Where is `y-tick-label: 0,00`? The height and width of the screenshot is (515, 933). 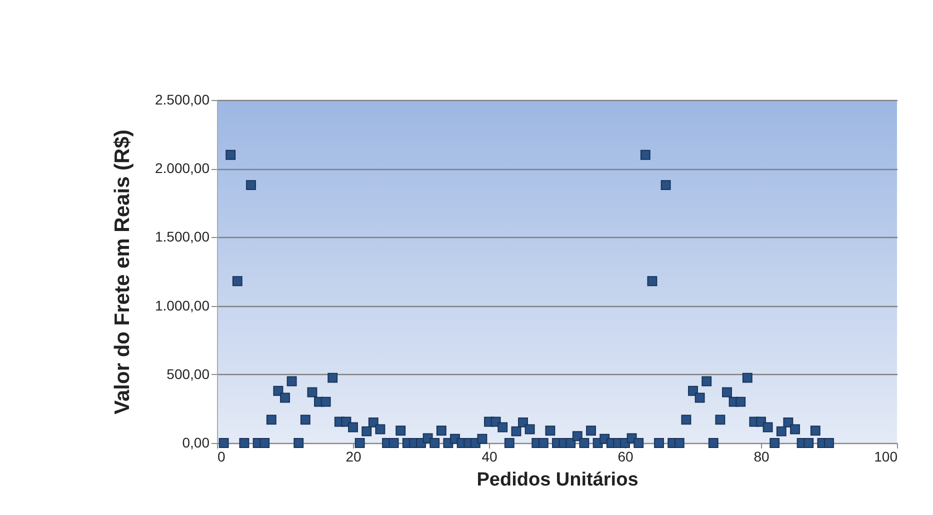 y-tick-label: 0,00 is located at coordinates (196, 442).